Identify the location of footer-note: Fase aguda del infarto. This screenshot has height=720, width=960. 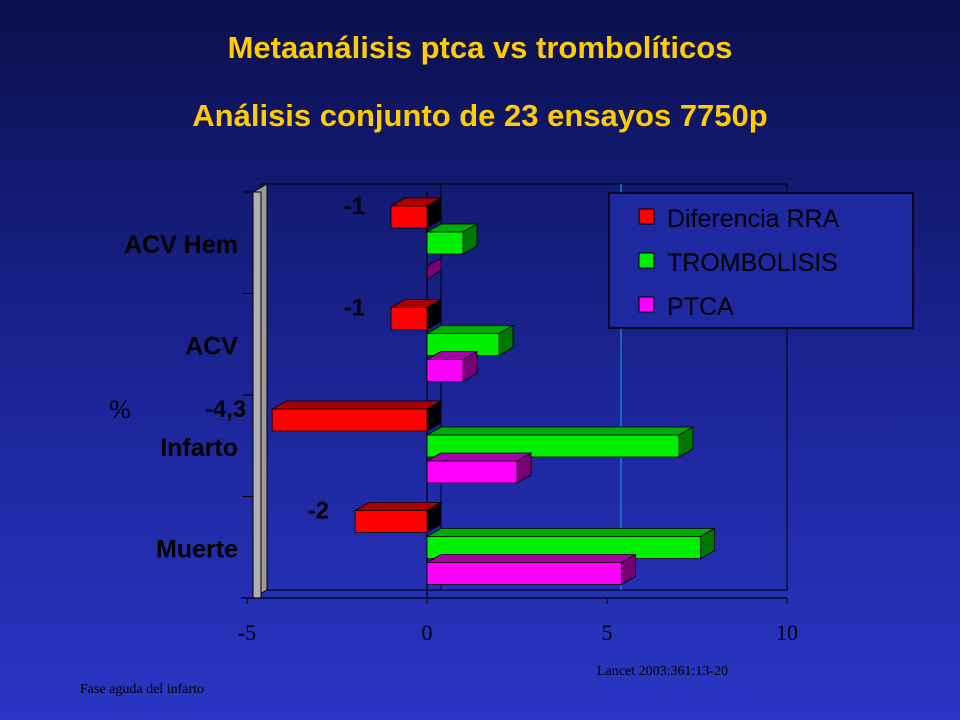
(142, 689).